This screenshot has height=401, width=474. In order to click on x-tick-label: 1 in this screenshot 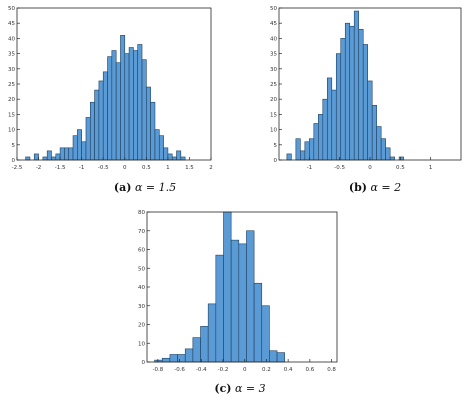, I will do `click(431, 168)`.